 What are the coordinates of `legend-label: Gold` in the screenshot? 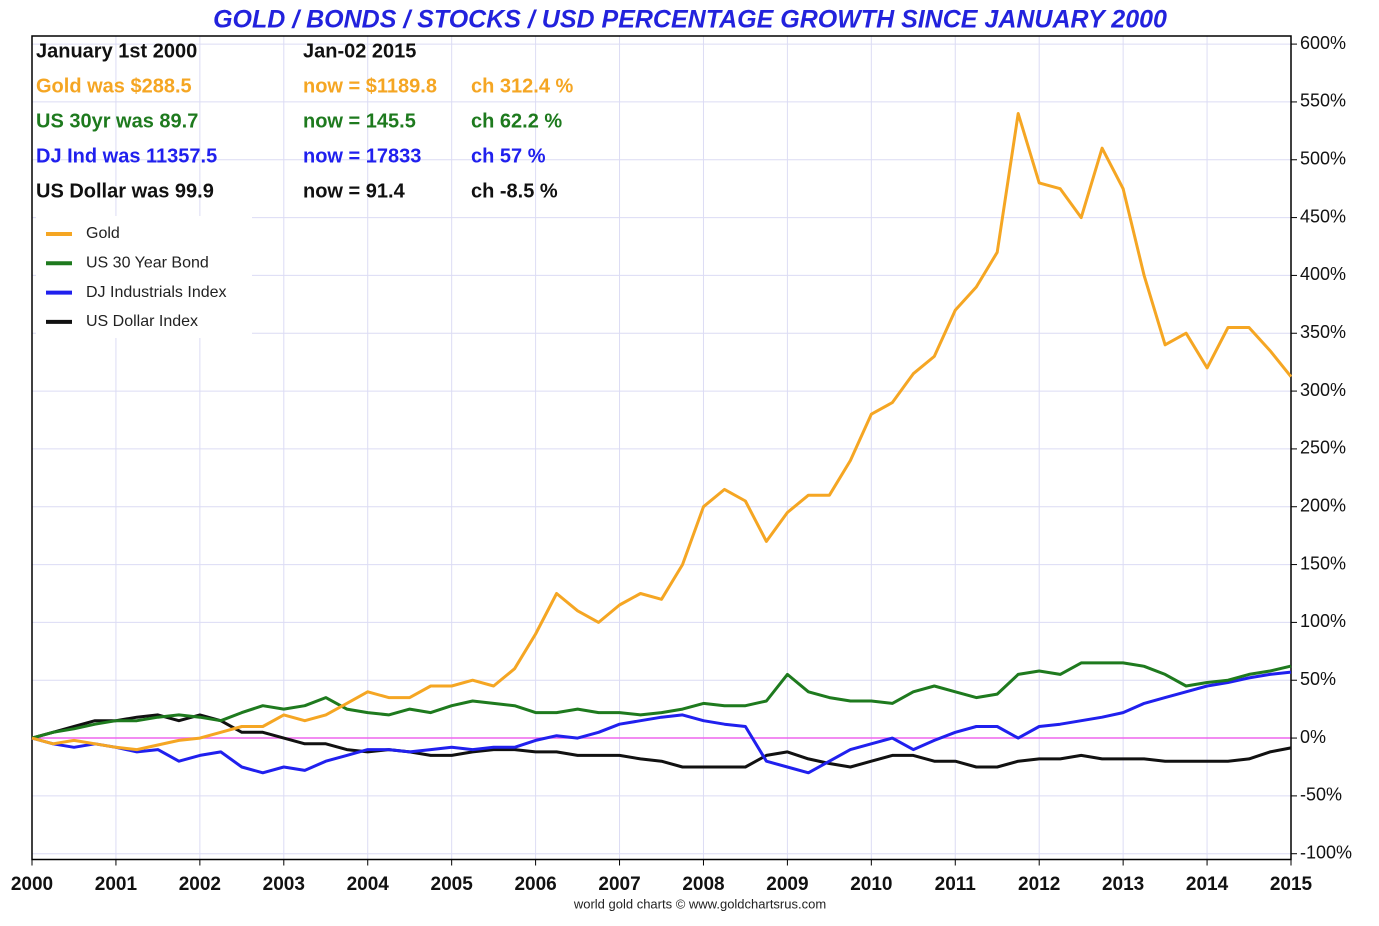 It's located at (103, 233).